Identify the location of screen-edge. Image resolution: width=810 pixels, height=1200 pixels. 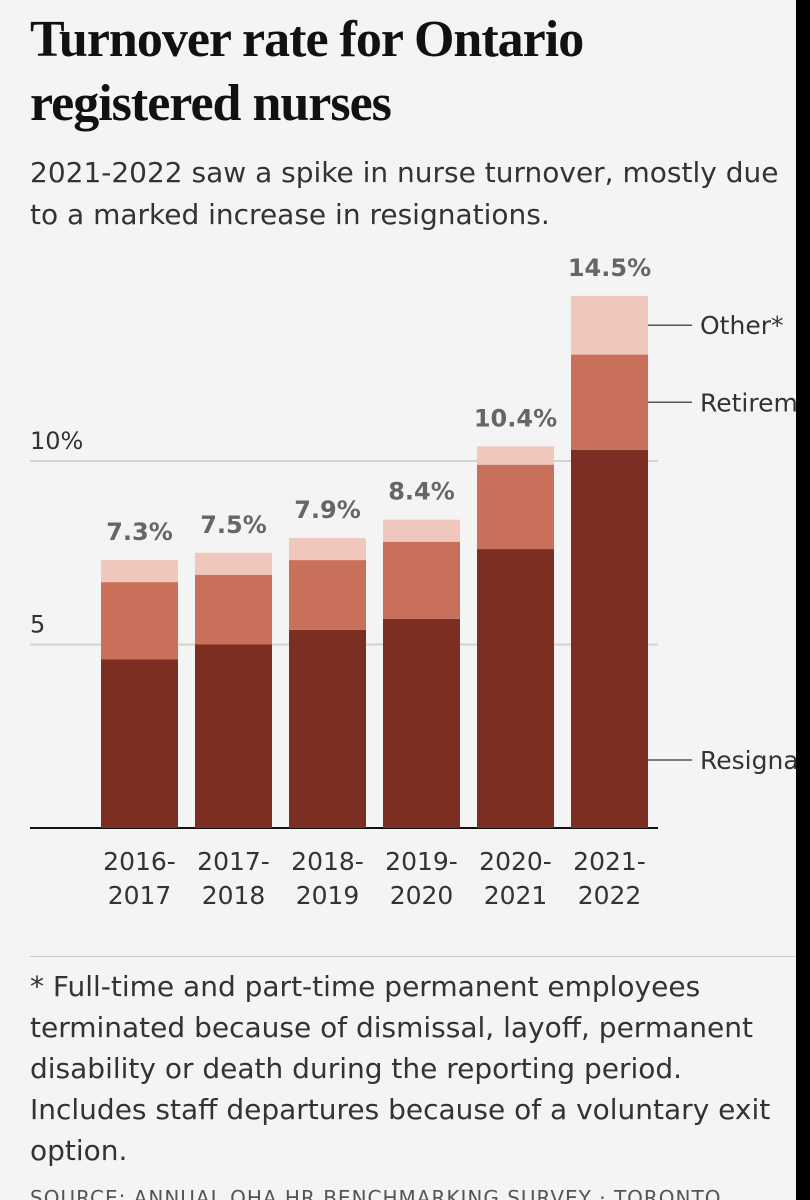
(803, 600).